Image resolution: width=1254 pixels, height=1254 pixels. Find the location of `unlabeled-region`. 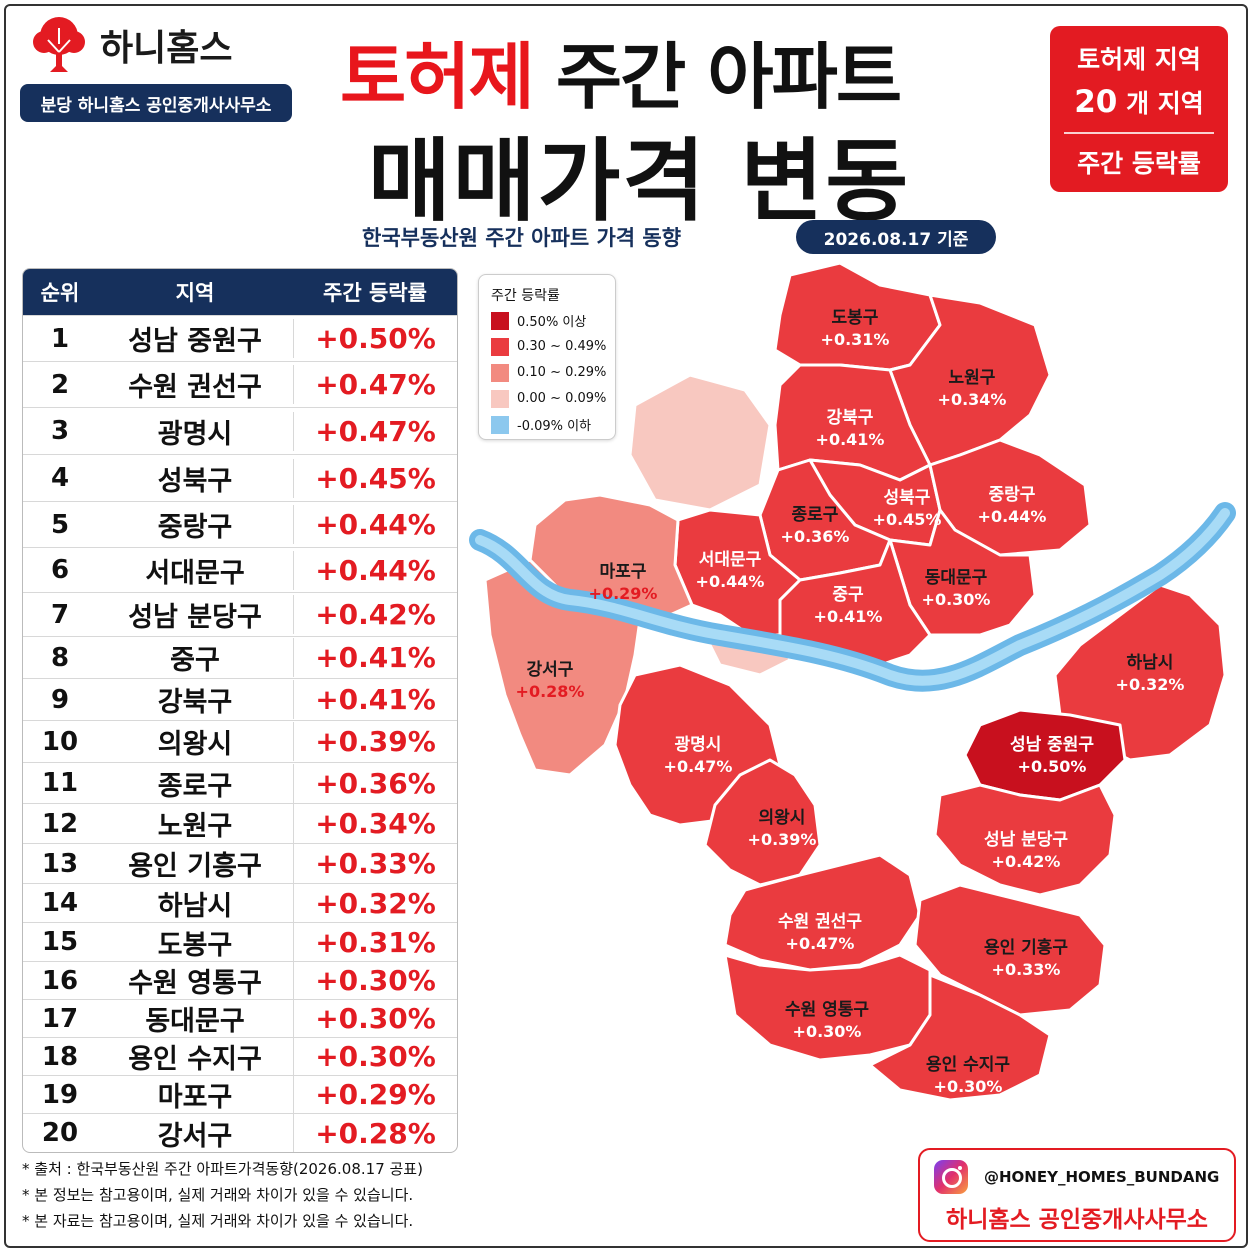

unlabeled-region is located at coordinates (700, 442).